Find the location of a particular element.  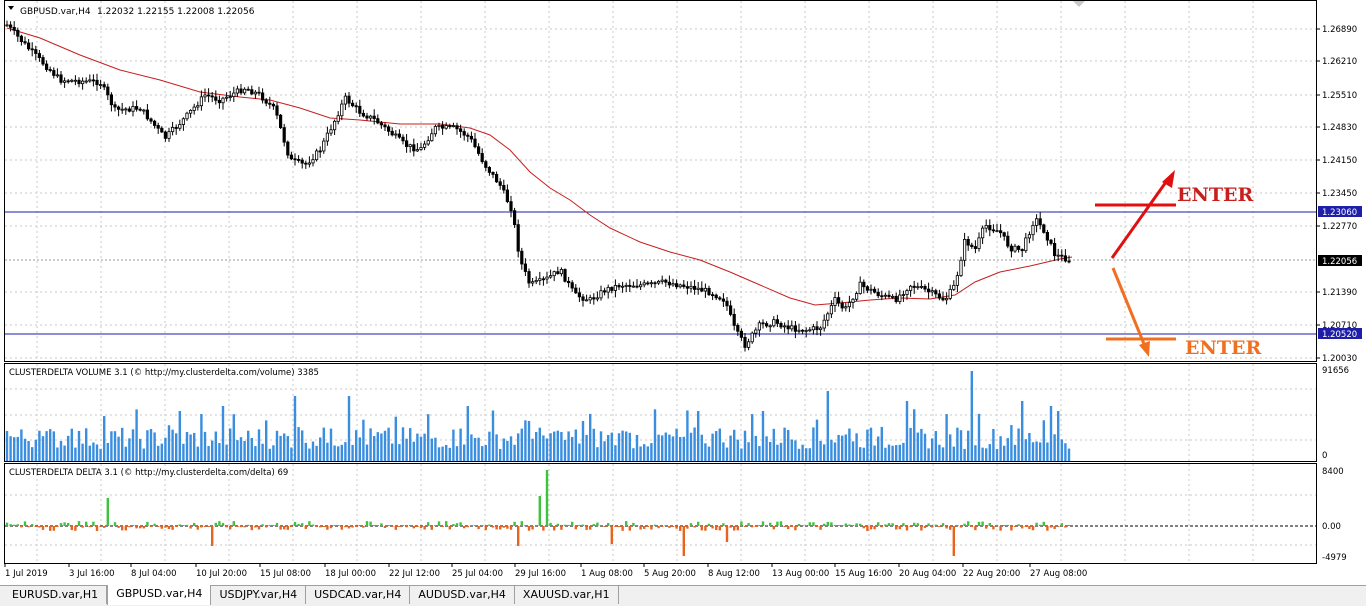

volume-bars is located at coordinates (538, 416).